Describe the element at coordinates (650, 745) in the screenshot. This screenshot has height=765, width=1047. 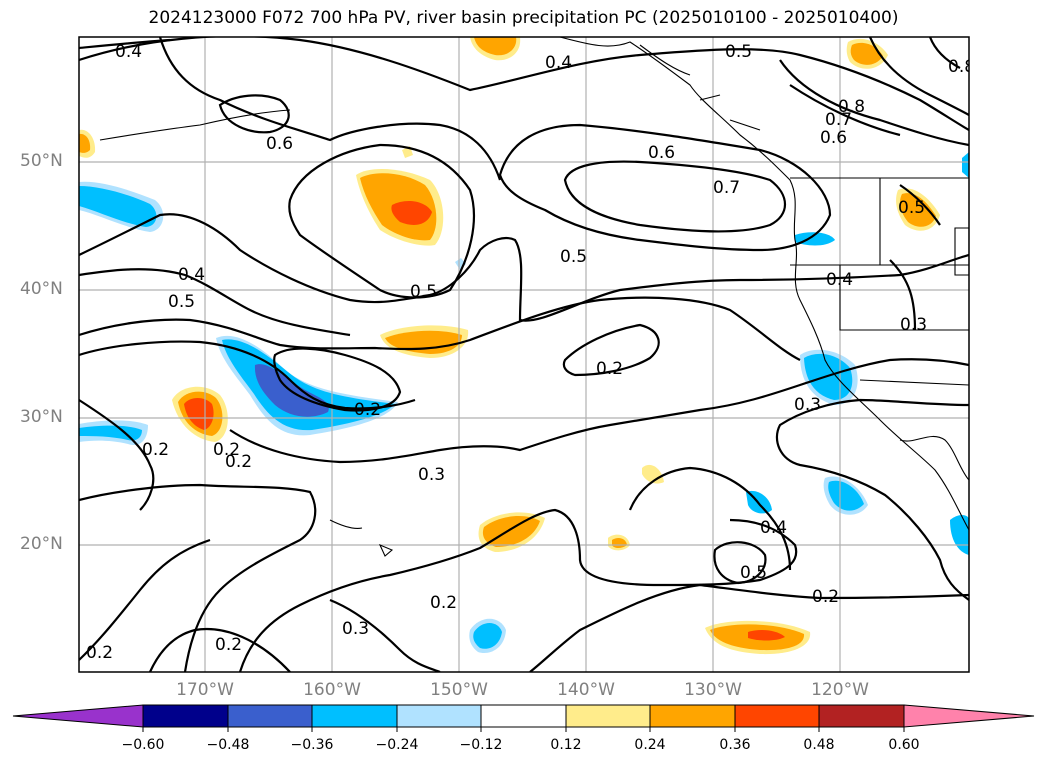
I see `colorbar-tick-label: 0.24` at that location.